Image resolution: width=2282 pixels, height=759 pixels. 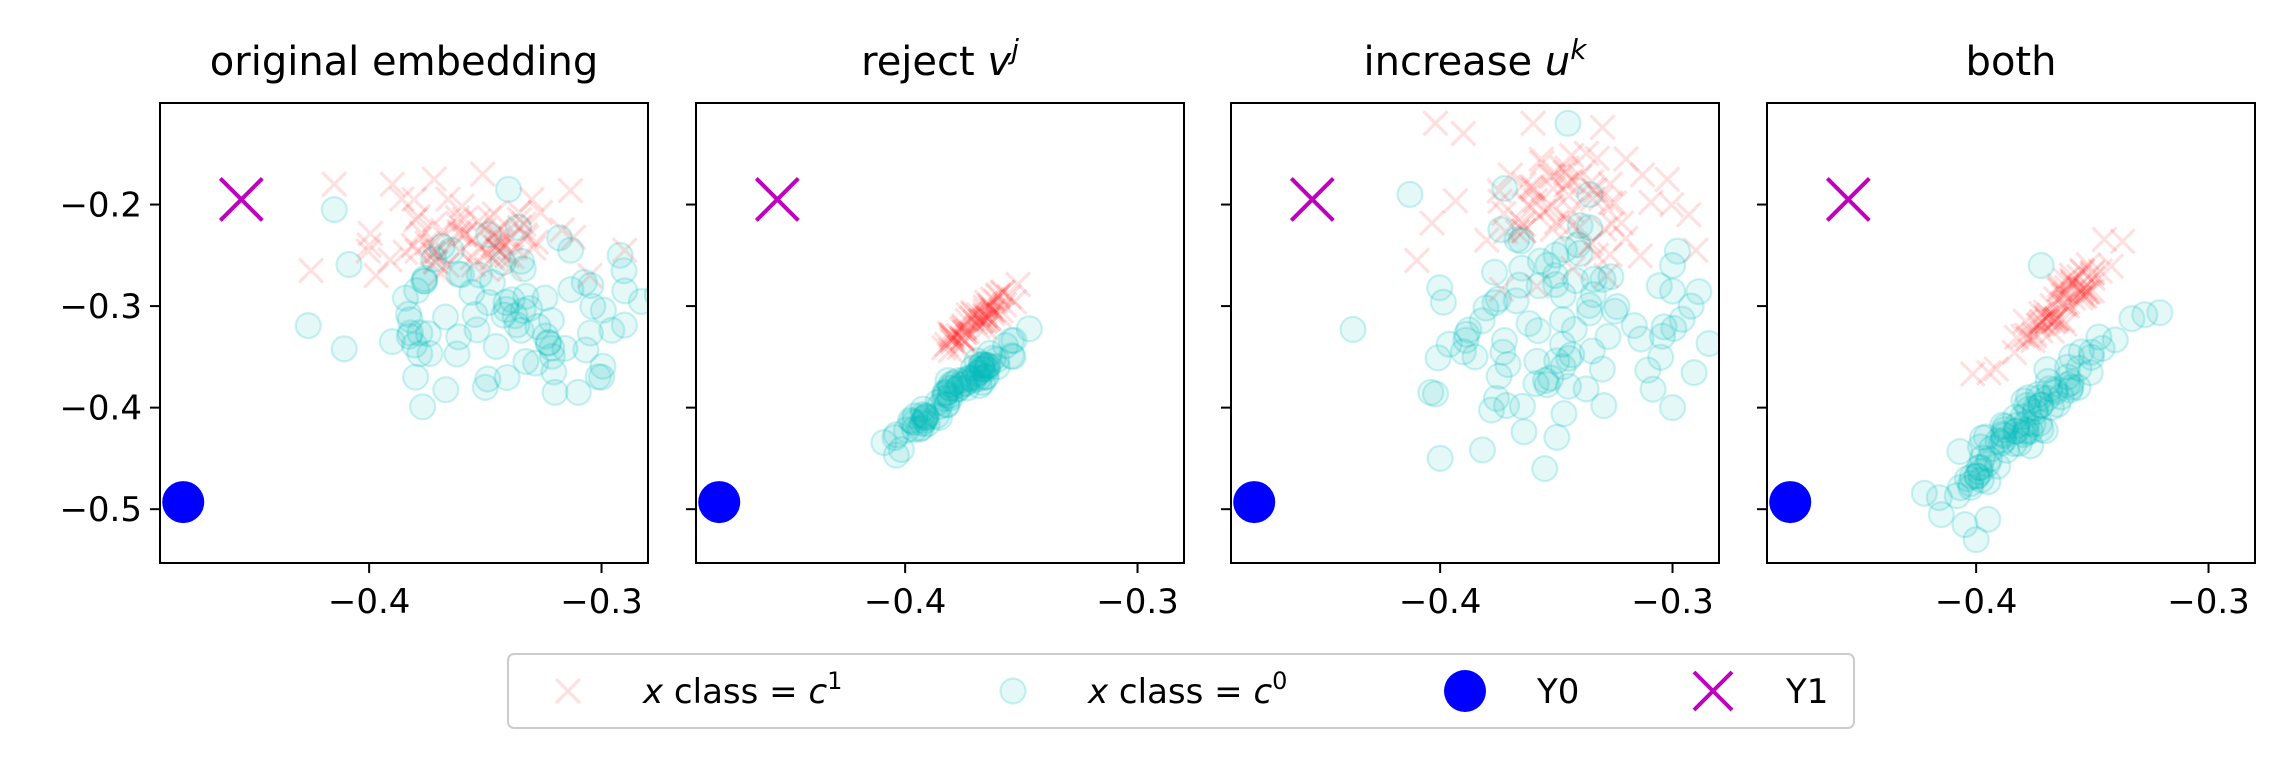 What do you see at coordinates (1254, 502) in the screenshot?
I see `y0-point` at bounding box center [1254, 502].